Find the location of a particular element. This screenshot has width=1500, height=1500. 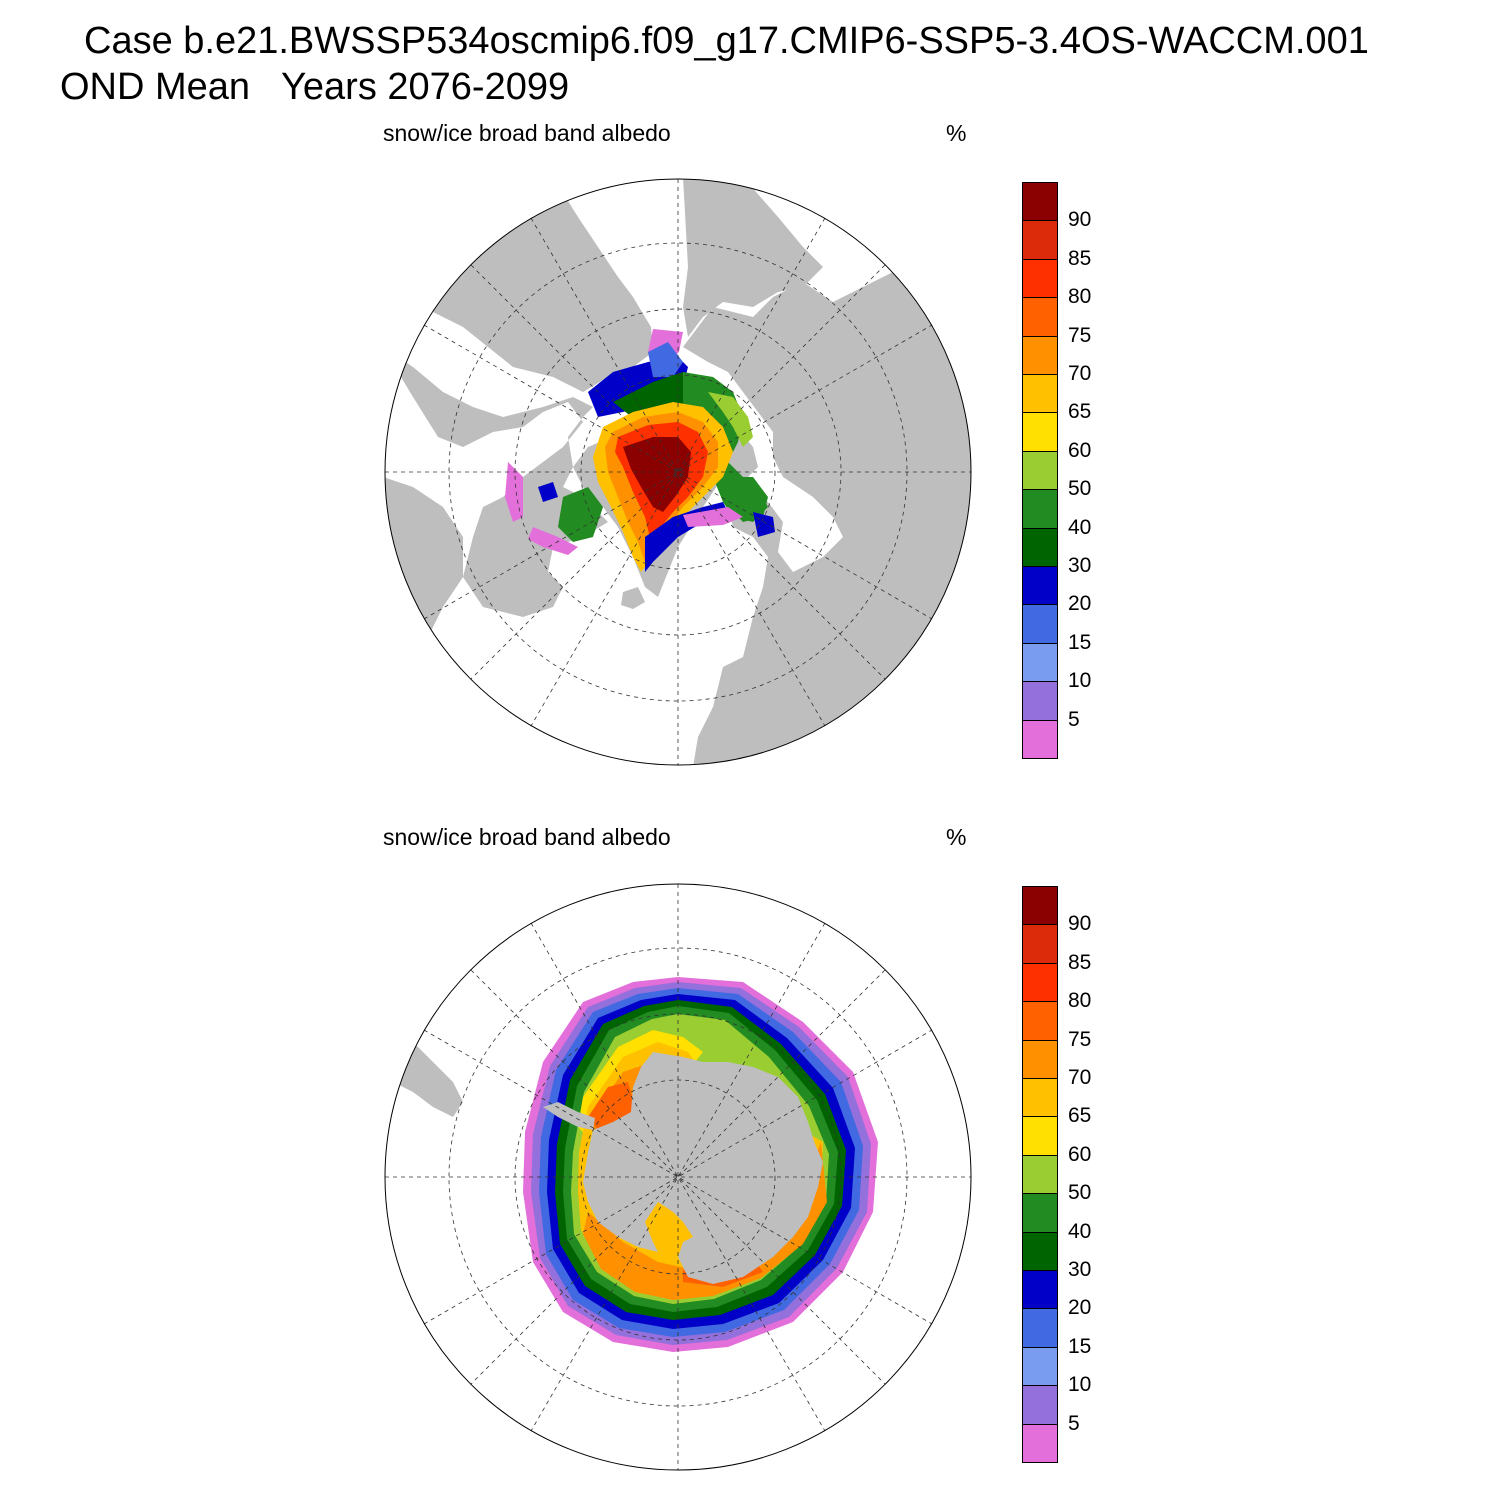

north-colorbar-label: 60 is located at coordinates (1080, 450).